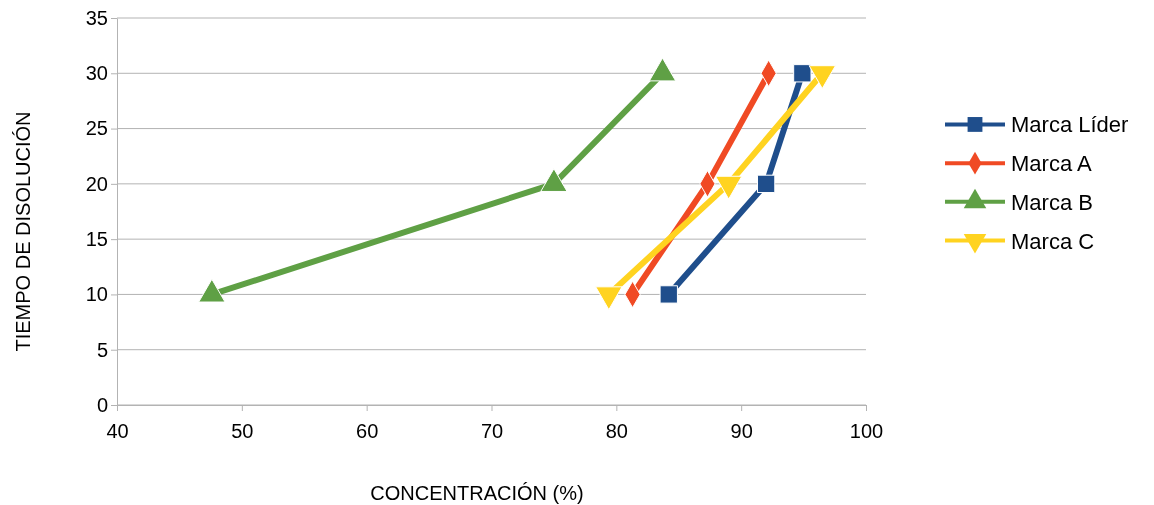  I want to click on x-axis-title: CONCENTRACIÓN (%), so click(477, 493).